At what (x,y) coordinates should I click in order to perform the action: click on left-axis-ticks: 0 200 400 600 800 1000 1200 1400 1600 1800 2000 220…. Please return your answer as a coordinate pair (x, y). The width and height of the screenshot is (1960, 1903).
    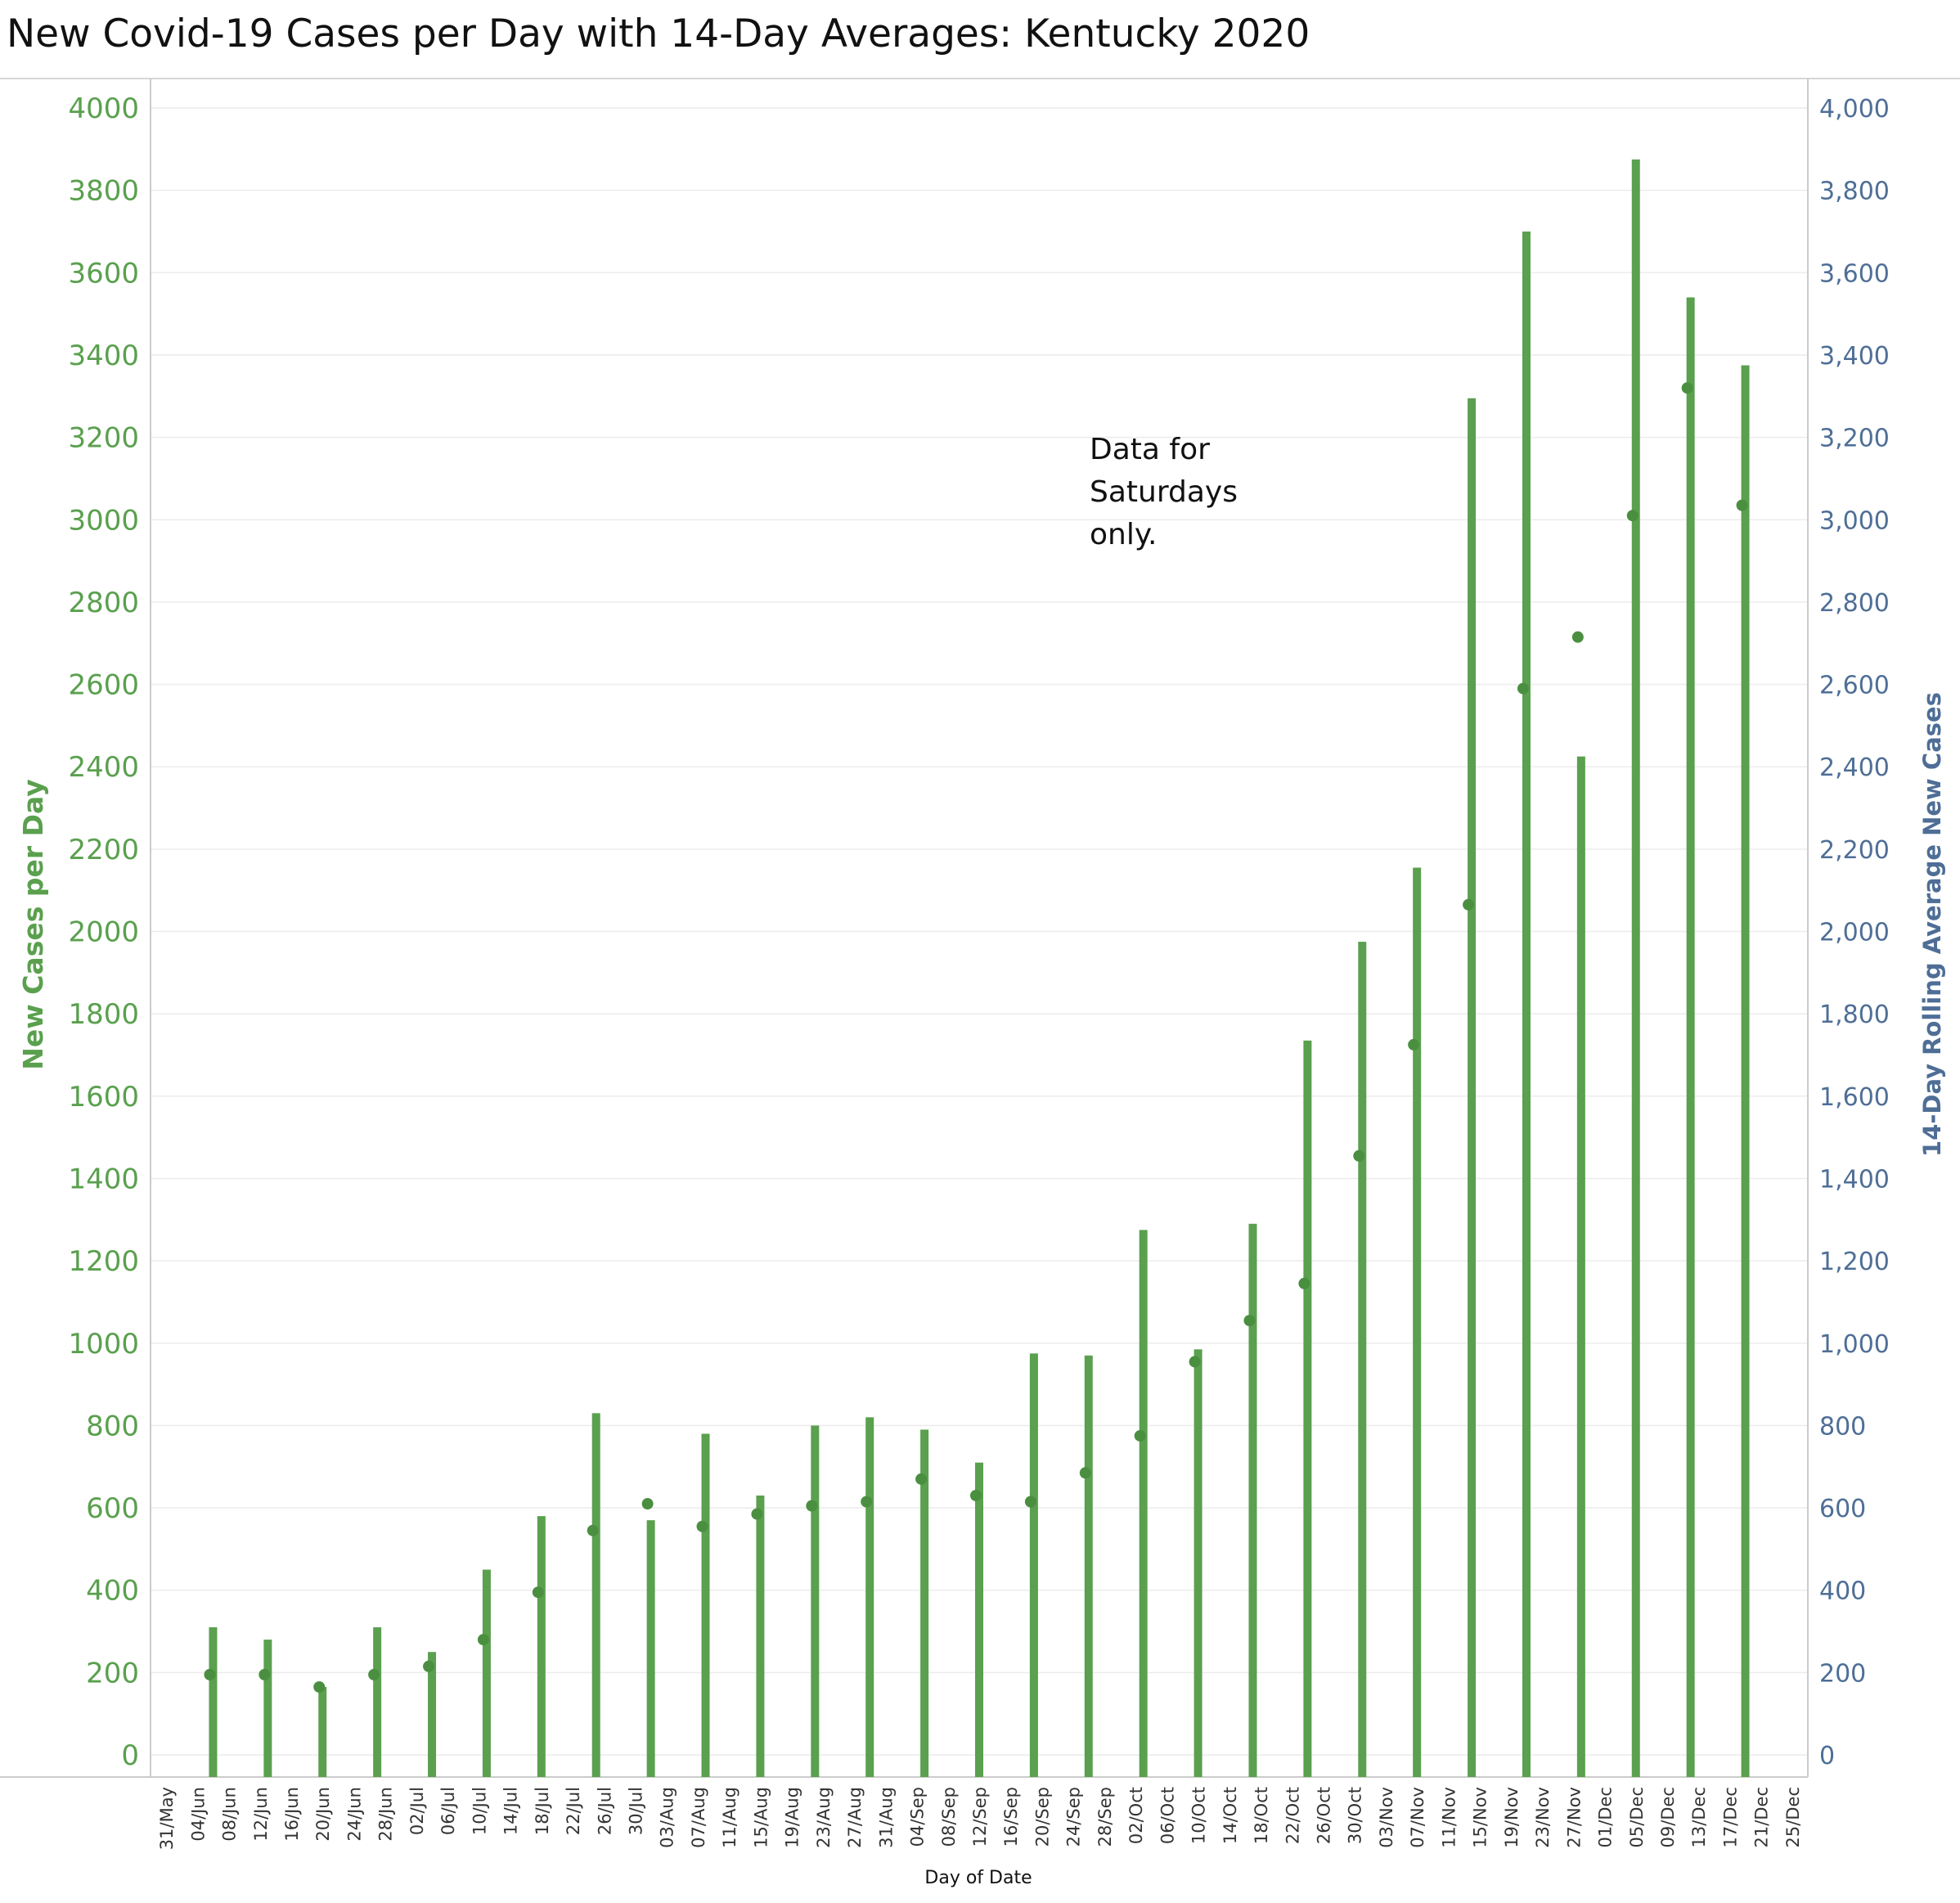
    Looking at the image, I should click on (103, 932).